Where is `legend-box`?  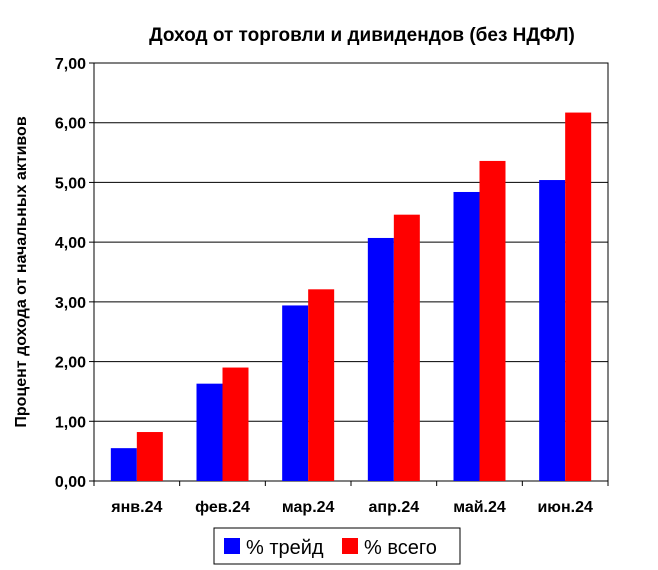
legend-box is located at coordinates (337, 546).